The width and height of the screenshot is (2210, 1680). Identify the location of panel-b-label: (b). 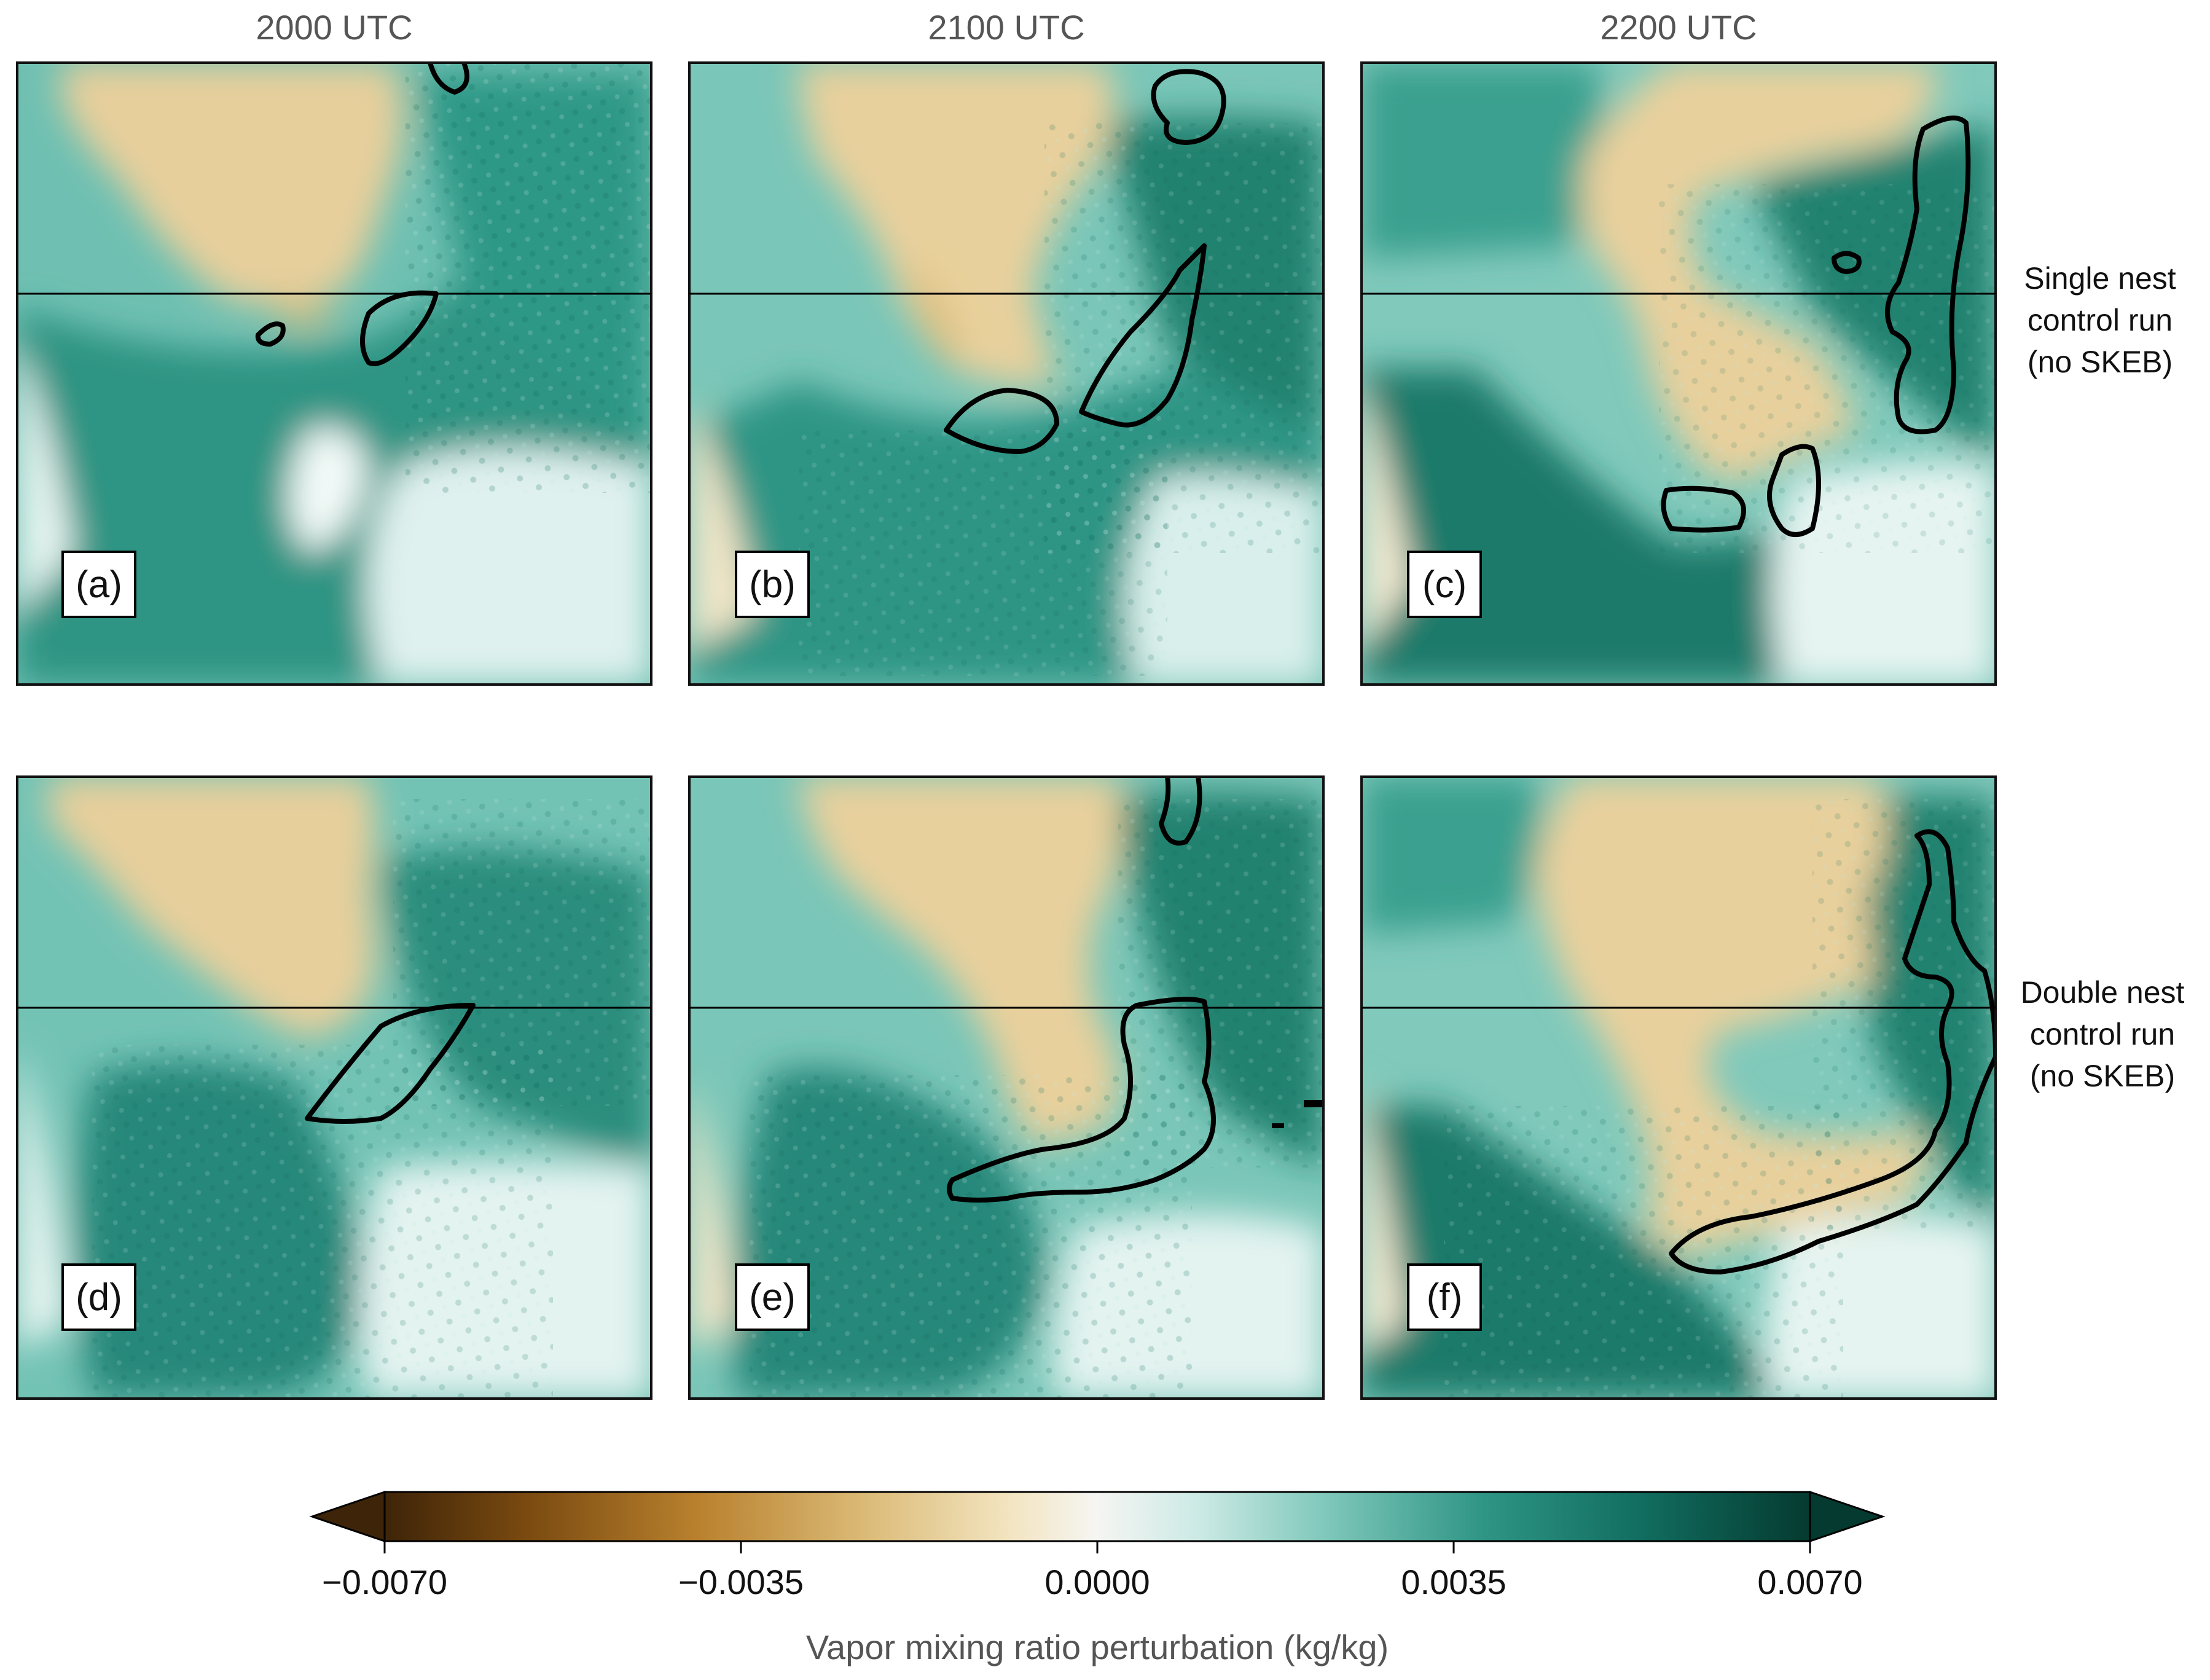
(772, 584).